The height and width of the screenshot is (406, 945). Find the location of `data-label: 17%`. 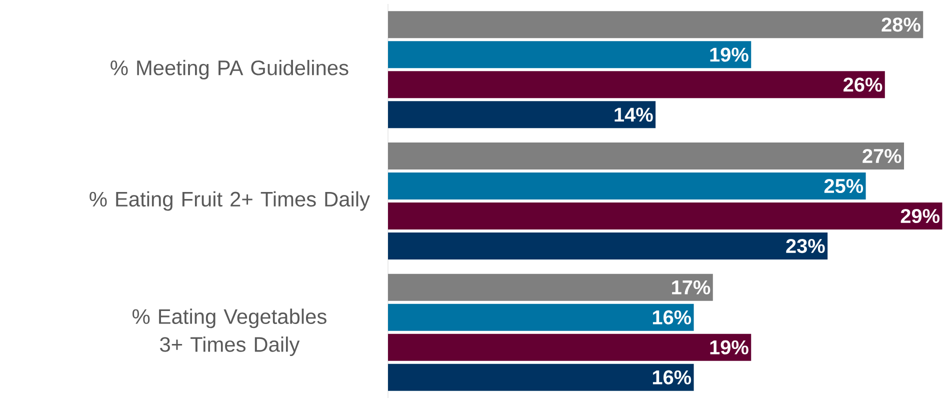

data-label: 17% is located at coordinates (691, 287).